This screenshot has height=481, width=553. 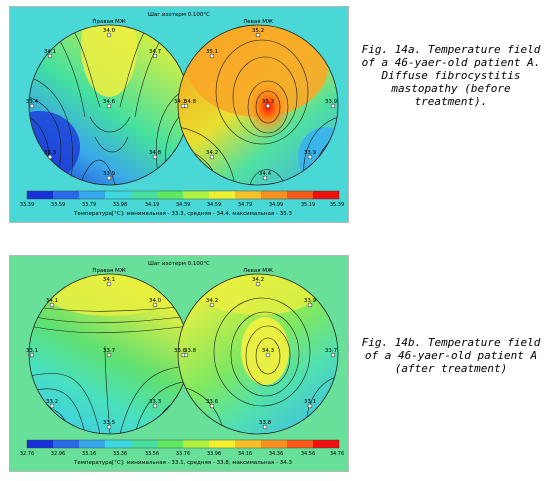 What do you see at coordinates (27, 454) in the screenshot?
I see `svg-text: 32.76` at bounding box center [27, 454].